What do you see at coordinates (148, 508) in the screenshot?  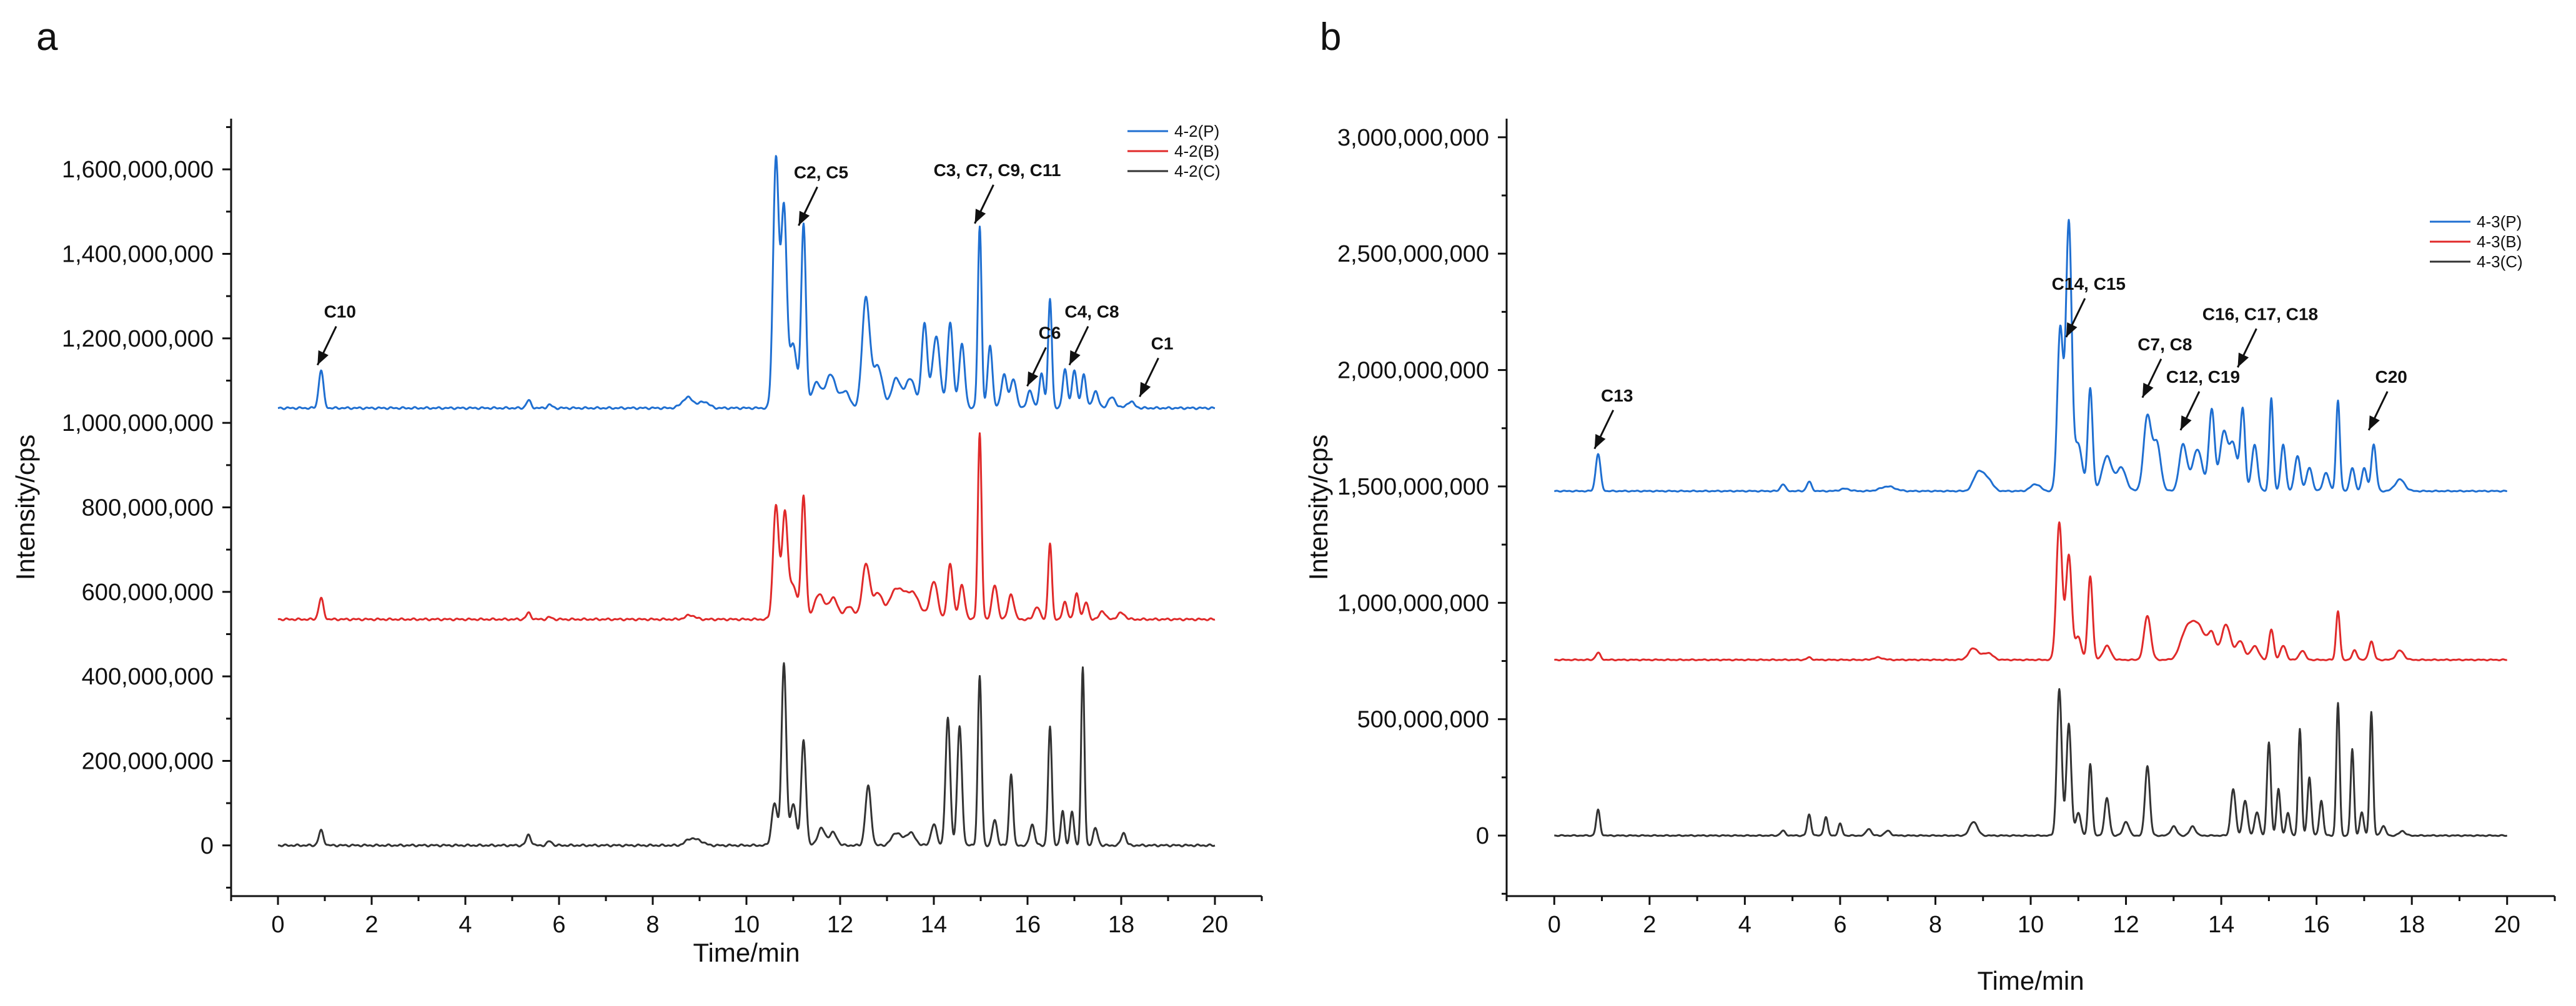 I see `y-tick-label: 800,000,000` at bounding box center [148, 508].